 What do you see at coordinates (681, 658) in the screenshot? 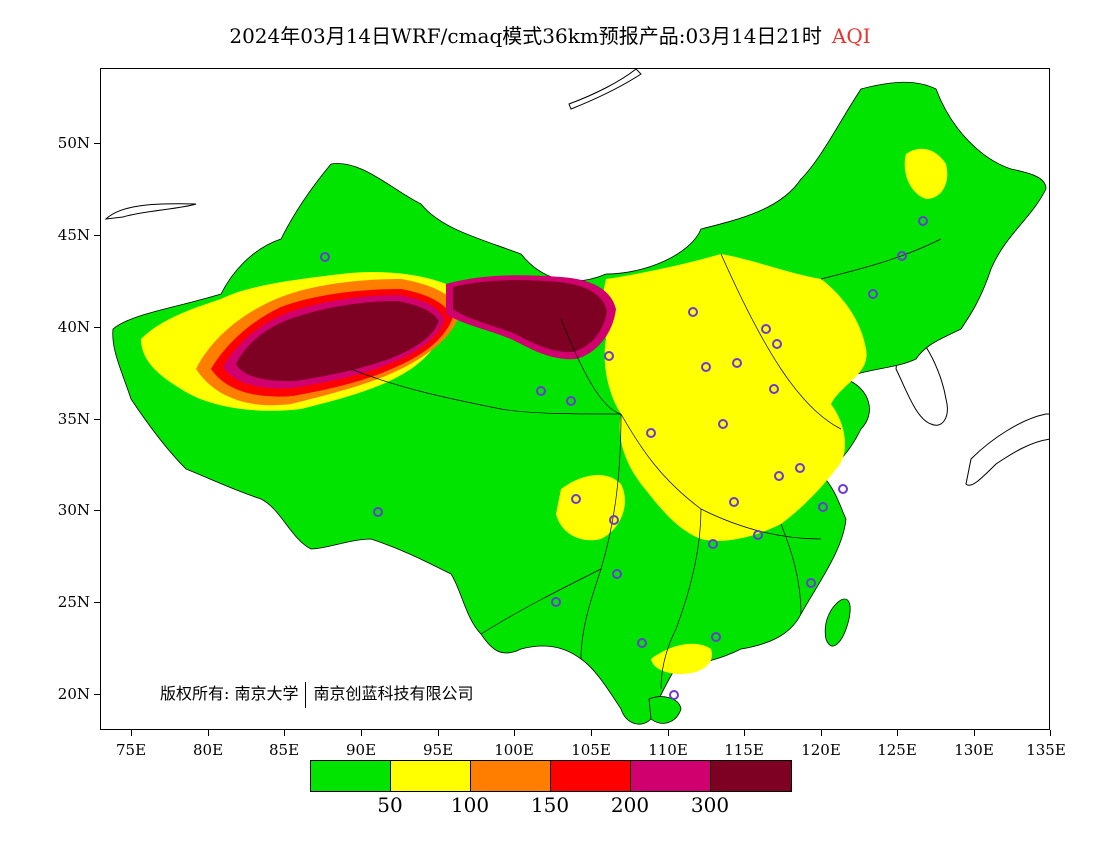
I see `aqi-zone-moderate-guangdong` at bounding box center [681, 658].